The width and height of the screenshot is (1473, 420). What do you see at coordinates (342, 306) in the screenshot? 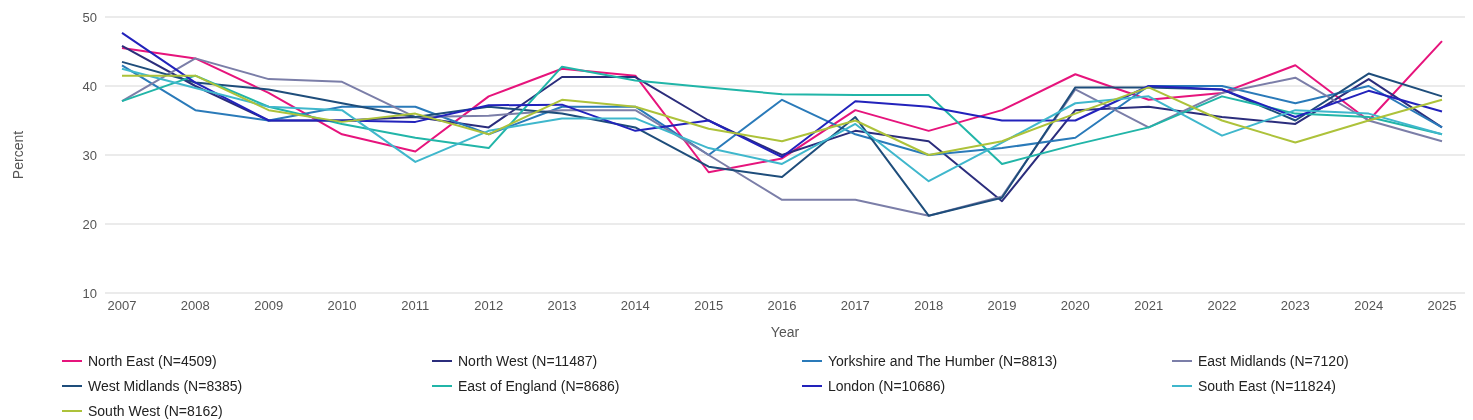
I see `x-tick-label: 2010` at bounding box center [342, 306].